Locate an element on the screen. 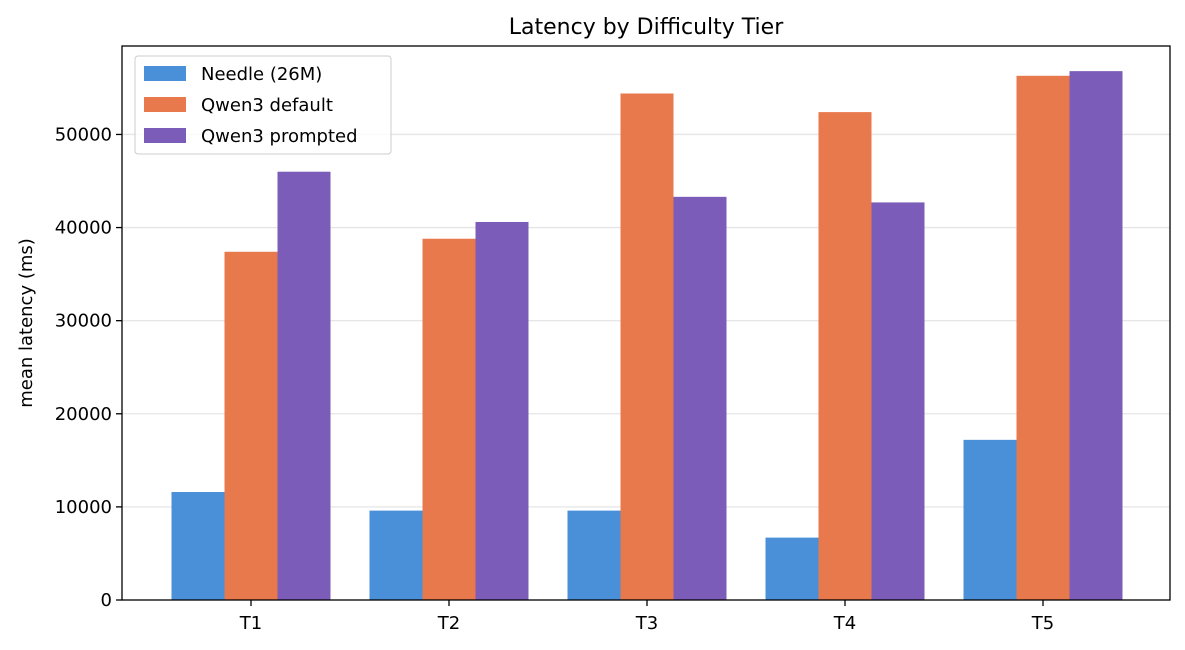  legend-label: Needle (26M) is located at coordinates (261, 74).